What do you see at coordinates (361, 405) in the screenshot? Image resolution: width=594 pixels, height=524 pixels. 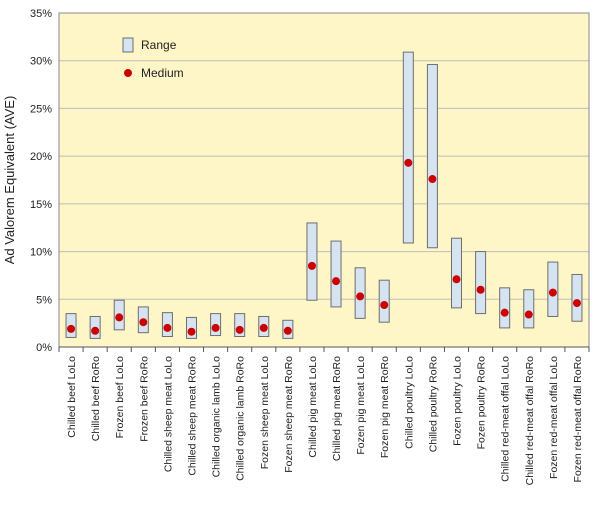 I see `x-category-label: Fozen pig meat LoLo` at bounding box center [361, 405].